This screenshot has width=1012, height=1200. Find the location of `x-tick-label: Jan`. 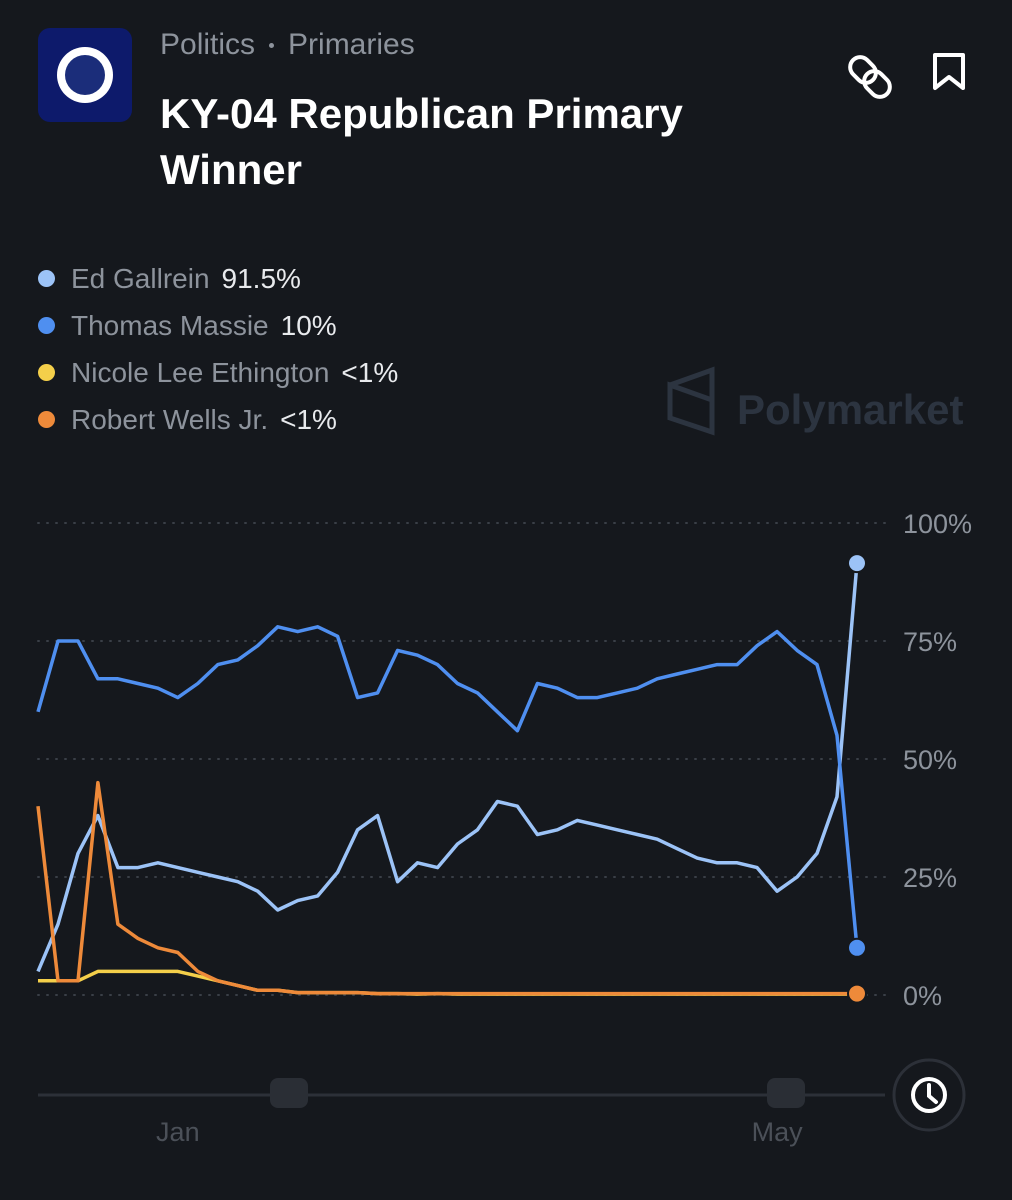

x-tick-label: Jan is located at coordinates (178, 1132).